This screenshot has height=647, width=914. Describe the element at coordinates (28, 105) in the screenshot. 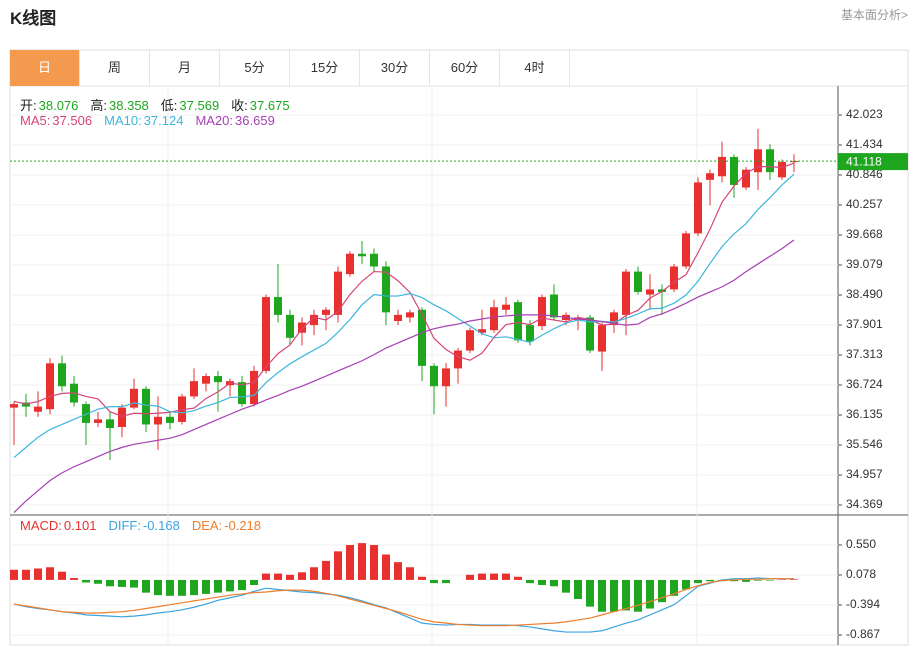

I see `info-label: 开:` at that location.